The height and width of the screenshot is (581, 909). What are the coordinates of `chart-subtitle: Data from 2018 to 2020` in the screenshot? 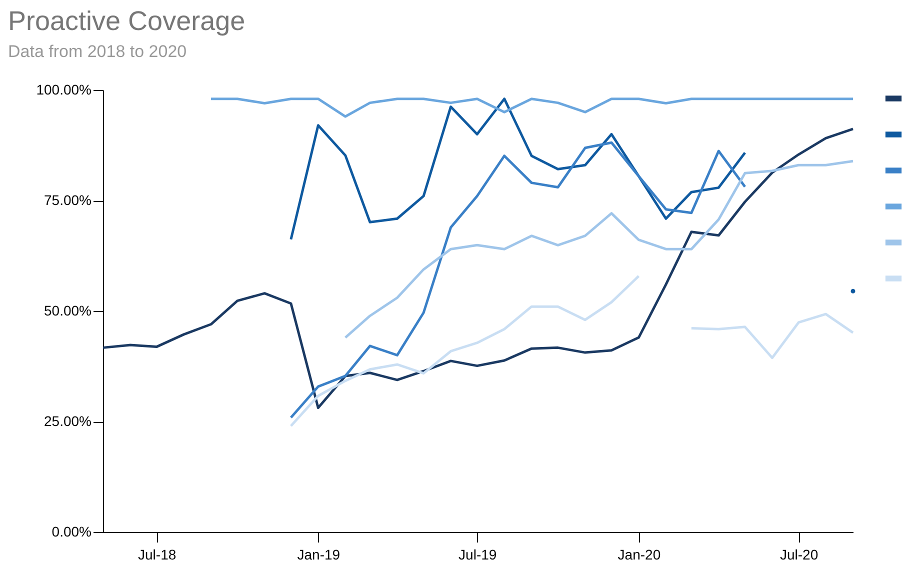 It's located at (97, 51).